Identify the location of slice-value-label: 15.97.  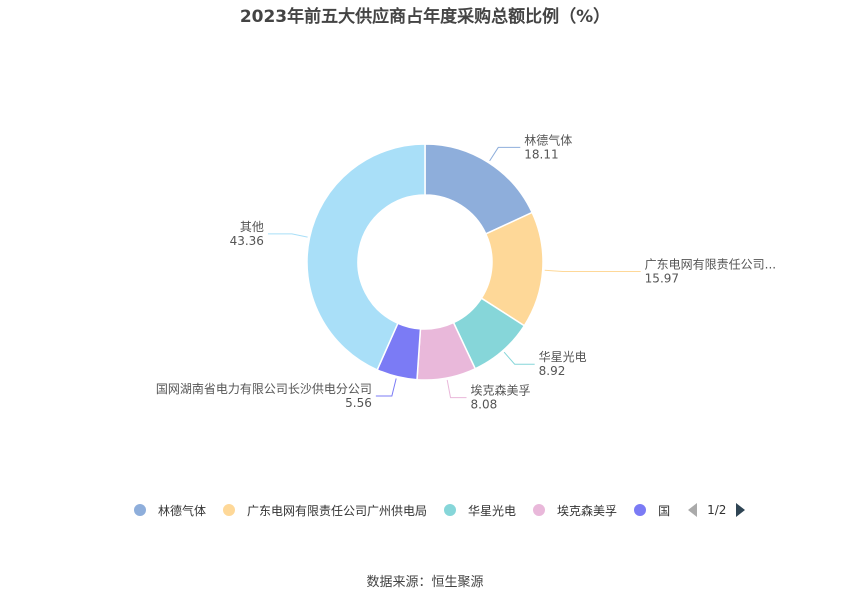
(662, 278).